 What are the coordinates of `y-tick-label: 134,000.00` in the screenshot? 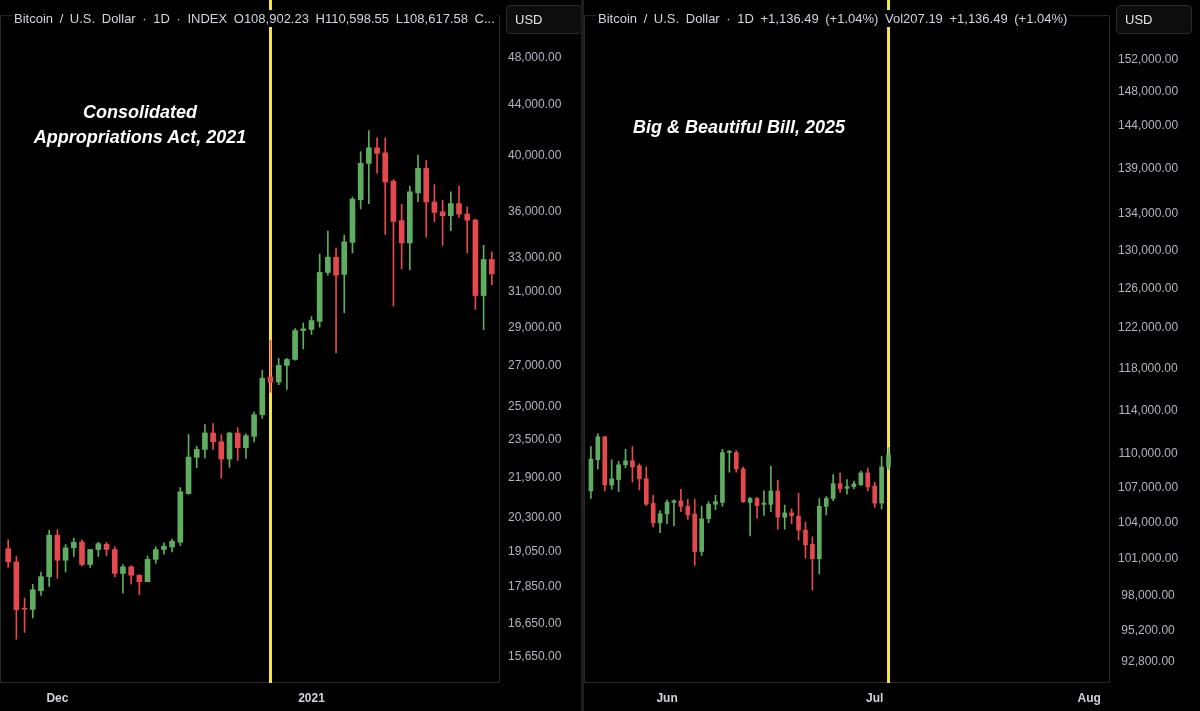 It's located at (1148, 212).